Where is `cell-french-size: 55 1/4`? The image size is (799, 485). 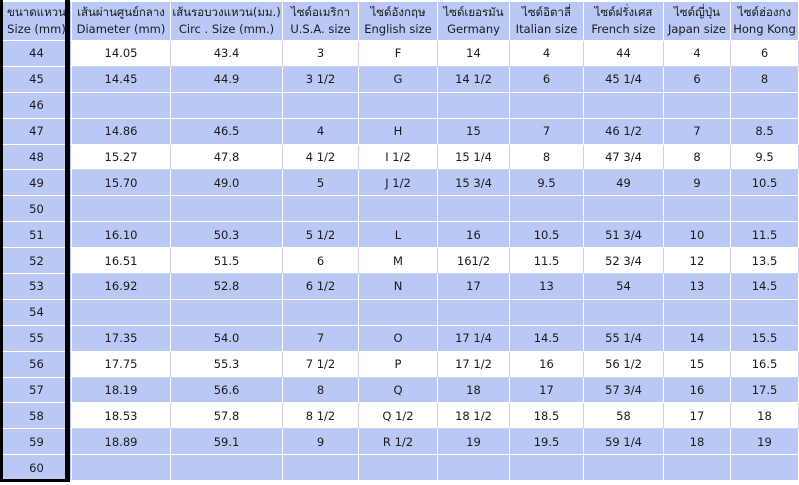
cell-french-size: 55 1/4 is located at coordinates (623, 338).